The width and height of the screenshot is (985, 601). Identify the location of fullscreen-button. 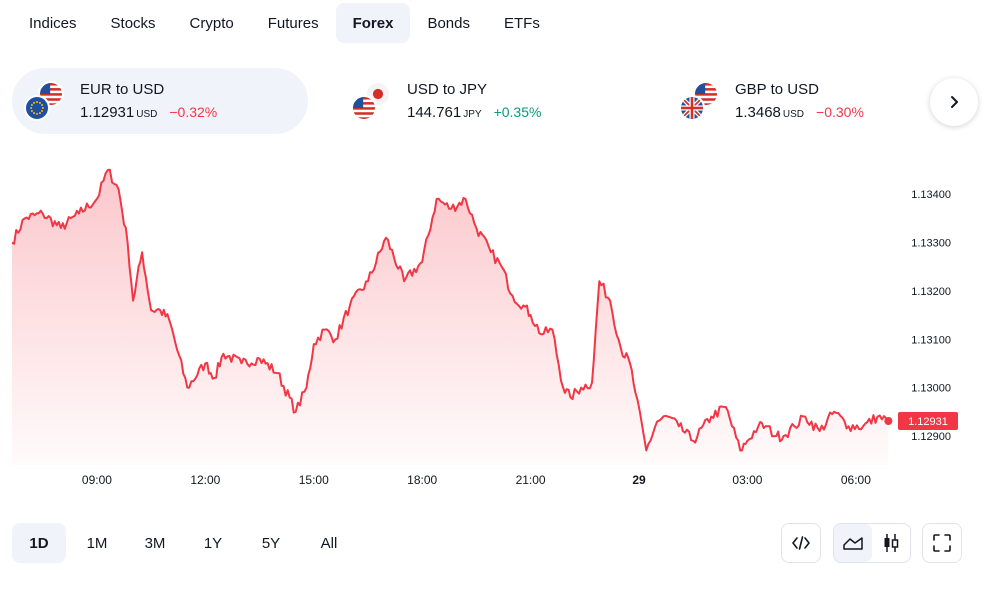
(942, 543).